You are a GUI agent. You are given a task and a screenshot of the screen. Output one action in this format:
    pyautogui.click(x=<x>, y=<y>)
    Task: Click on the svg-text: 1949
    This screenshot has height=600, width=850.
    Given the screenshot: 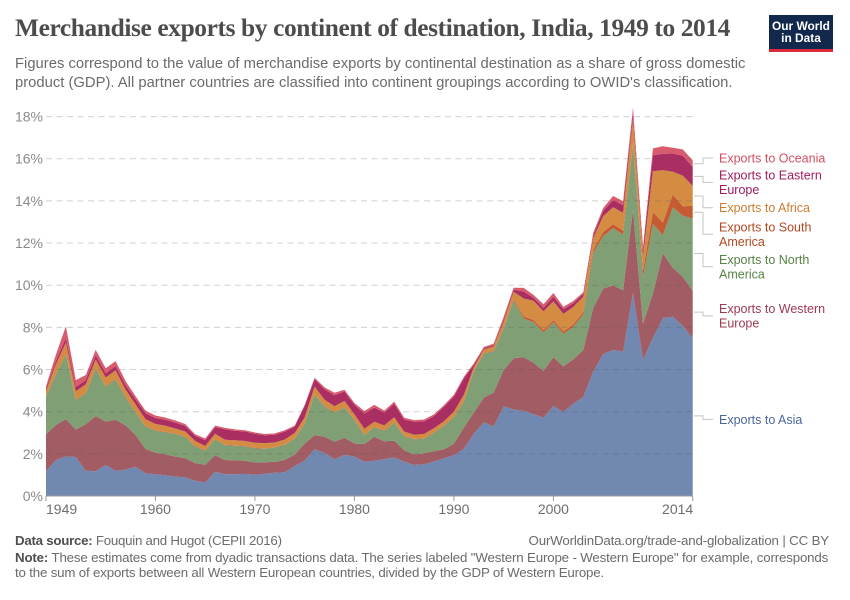 What is the action you would take?
    pyautogui.click(x=61, y=509)
    